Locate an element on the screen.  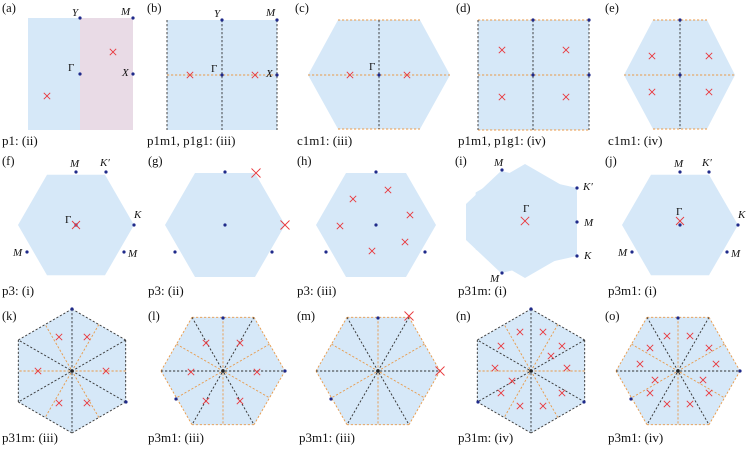
point-label-X: X is located at coordinates (269, 74).